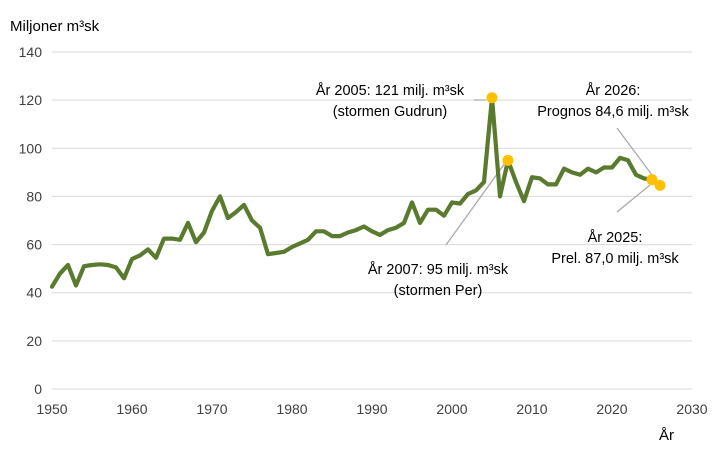 Image resolution: width=720 pixels, height=449 pixels. Describe the element at coordinates (615, 237) in the screenshot. I see `annotation-text: År 2025:` at that location.